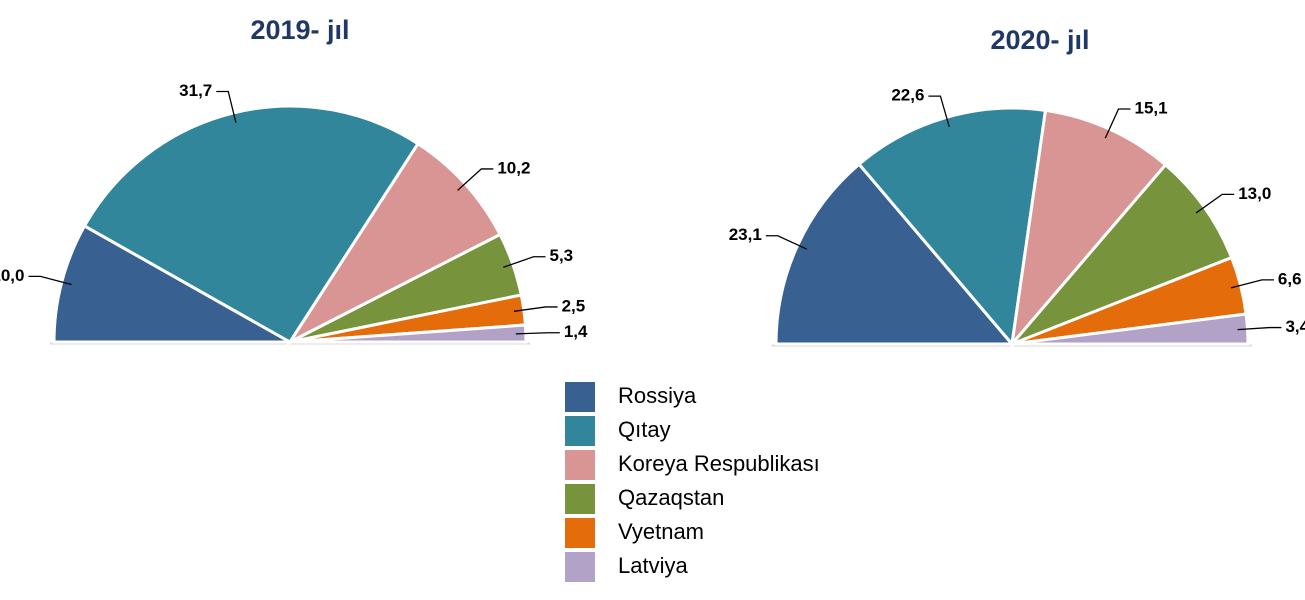  I want to click on value-label: 6,6, so click(1290, 278).